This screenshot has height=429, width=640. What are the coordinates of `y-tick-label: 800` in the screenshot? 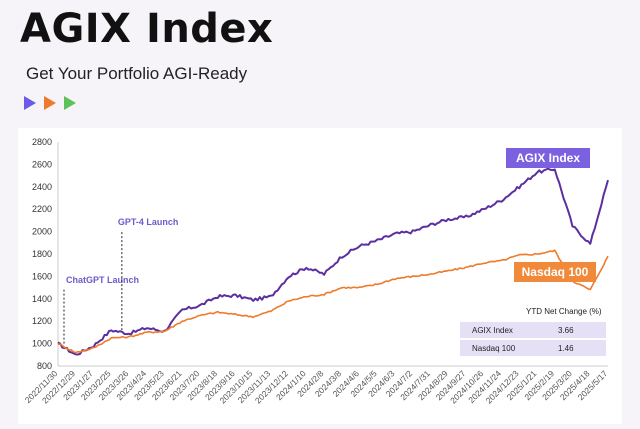 It's located at (44, 366).